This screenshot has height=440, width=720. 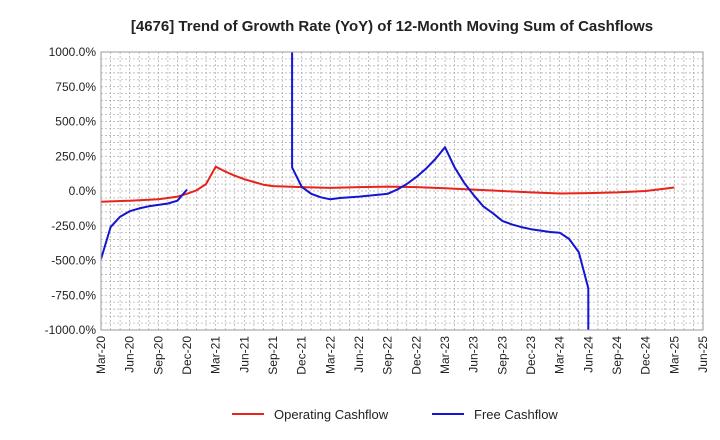 What do you see at coordinates (83, 191) in the screenshot?
I see `y-tick-label: 0.0%` at bounding box center [83, 191].